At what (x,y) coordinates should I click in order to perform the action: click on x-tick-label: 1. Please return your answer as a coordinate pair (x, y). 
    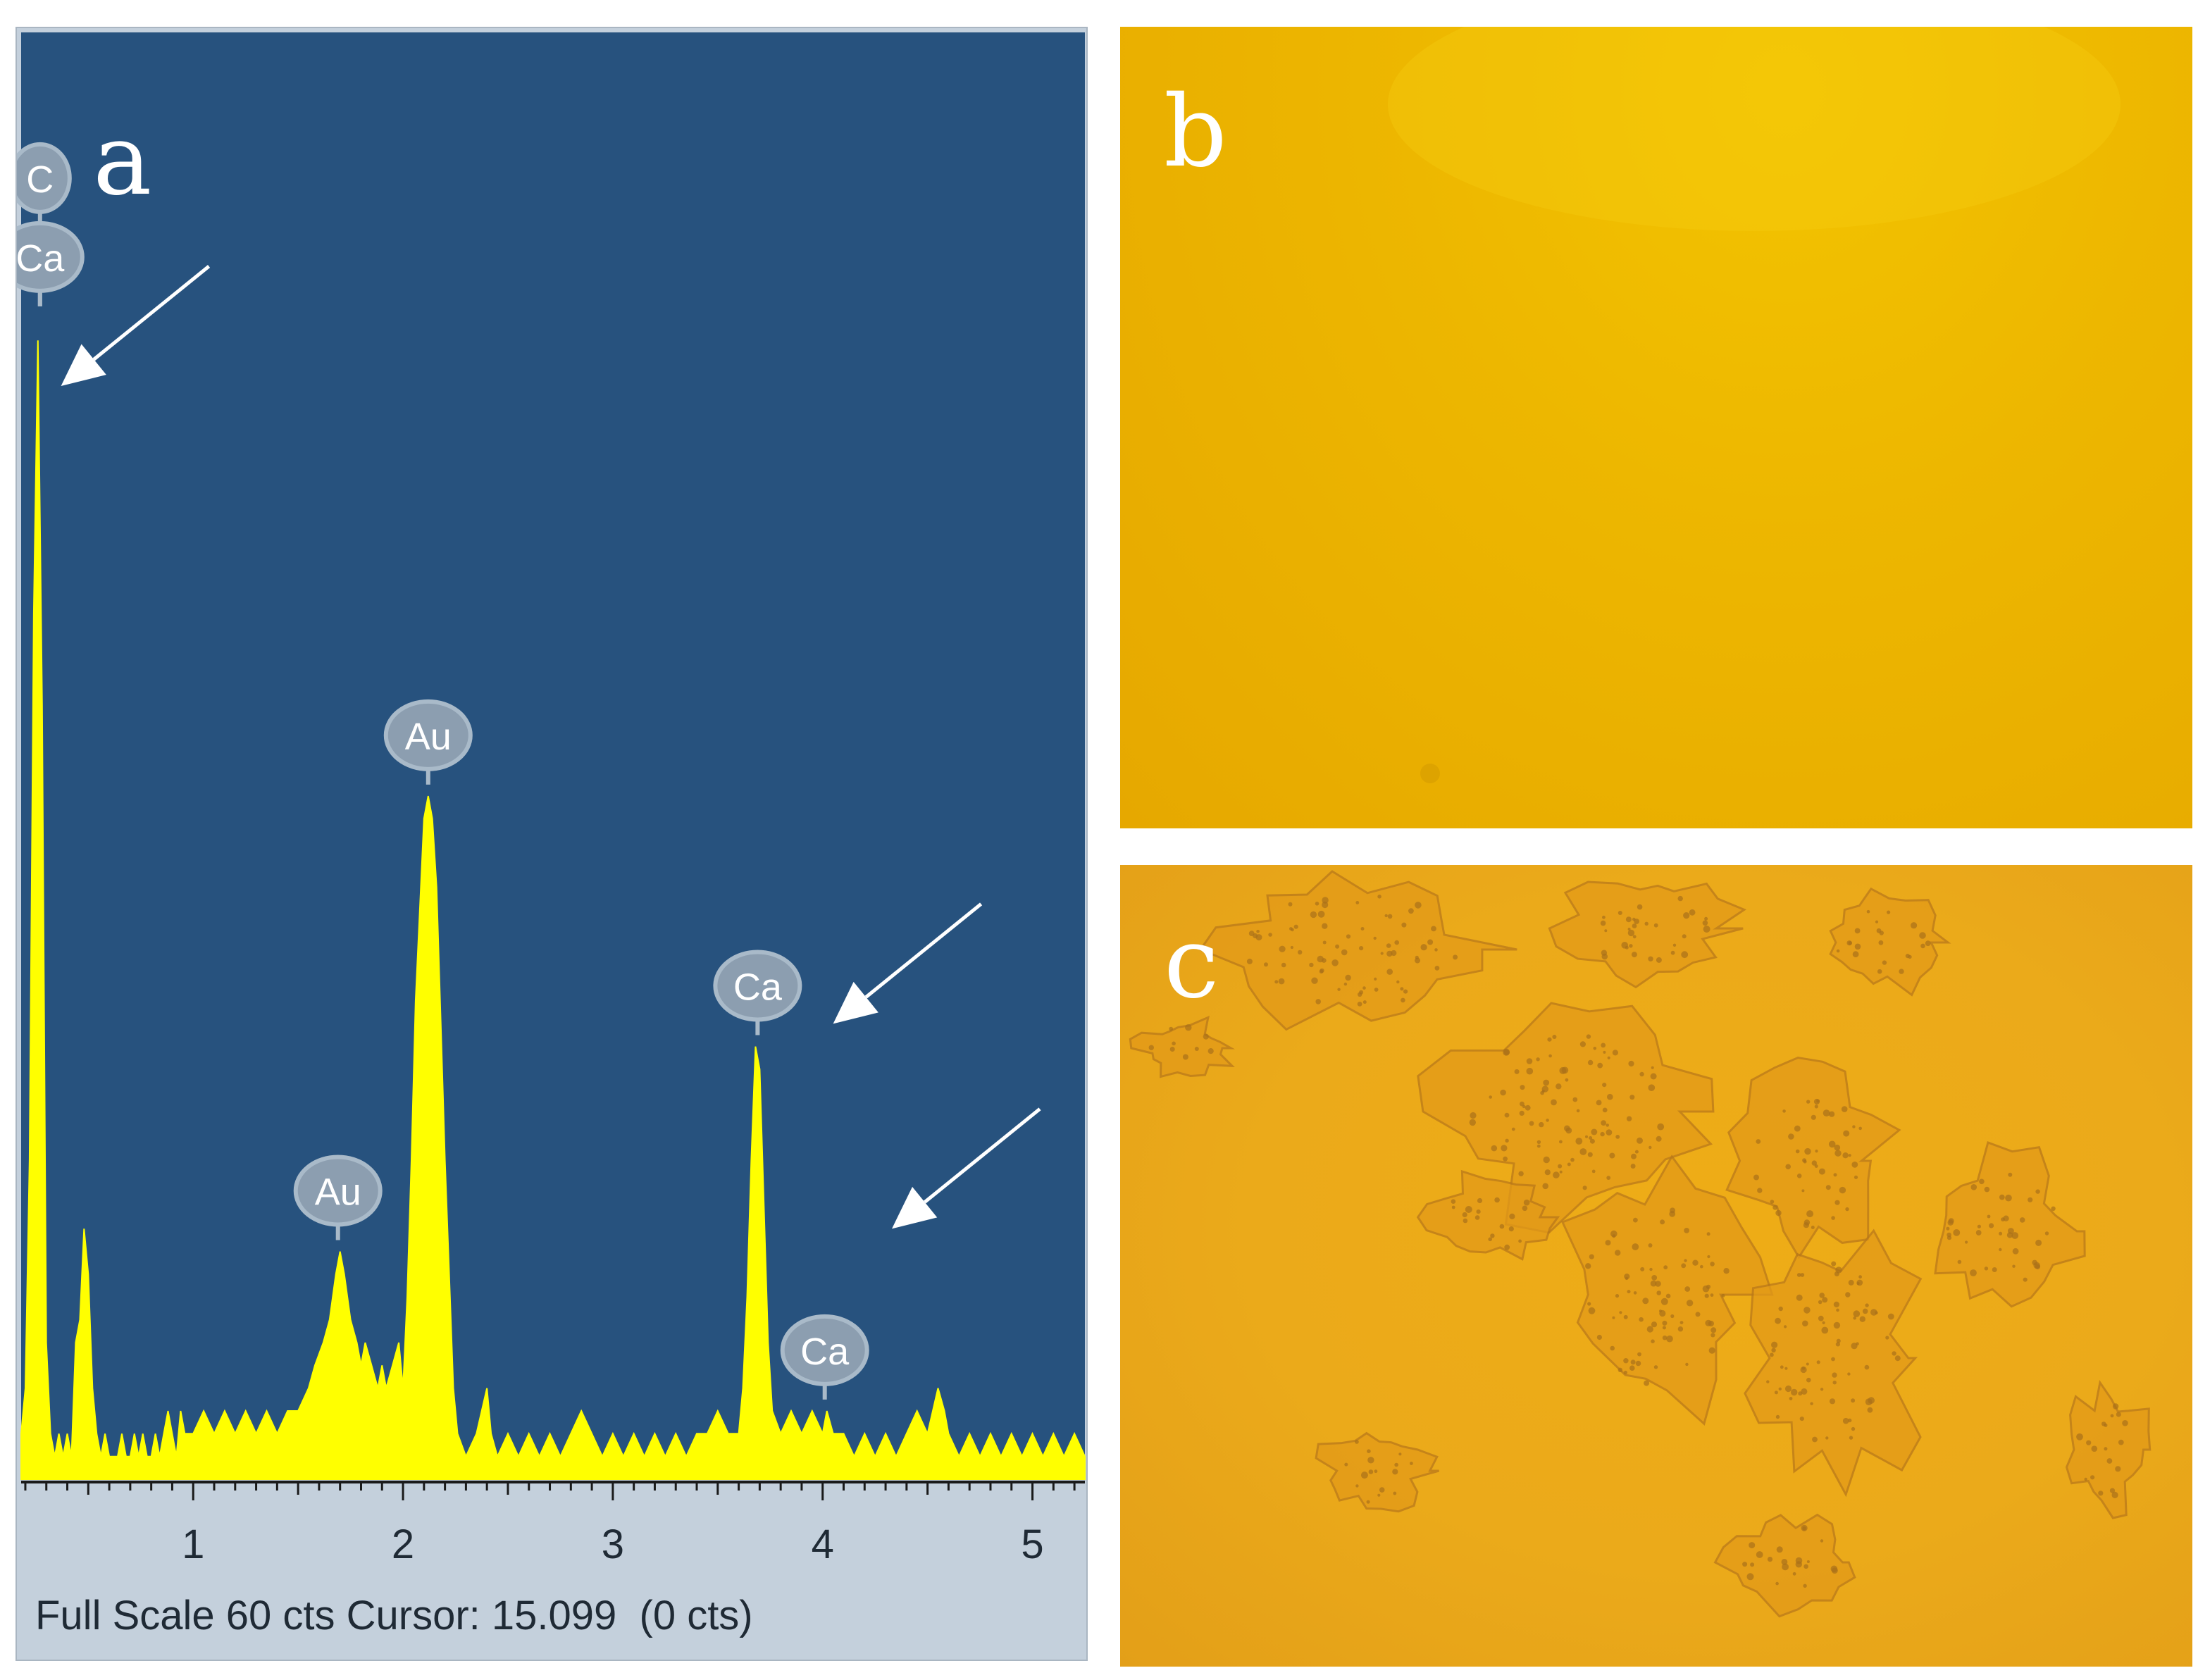
    Looking at the image, I should click on (193, 1544).